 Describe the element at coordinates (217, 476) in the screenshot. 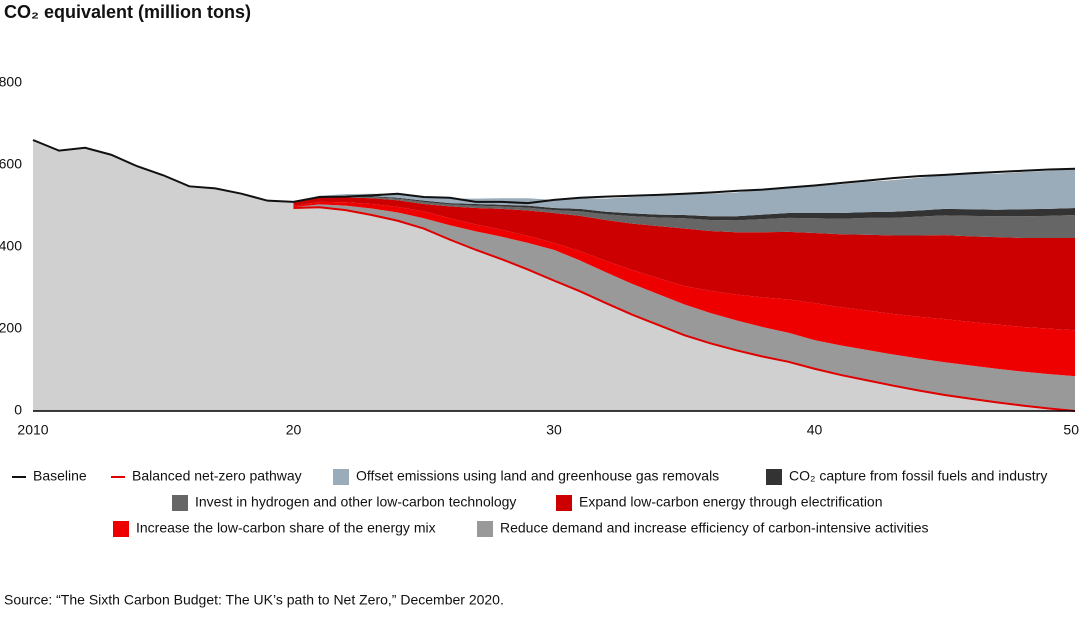

I see `legend-label: Balanced net-zero pathway` at that location.